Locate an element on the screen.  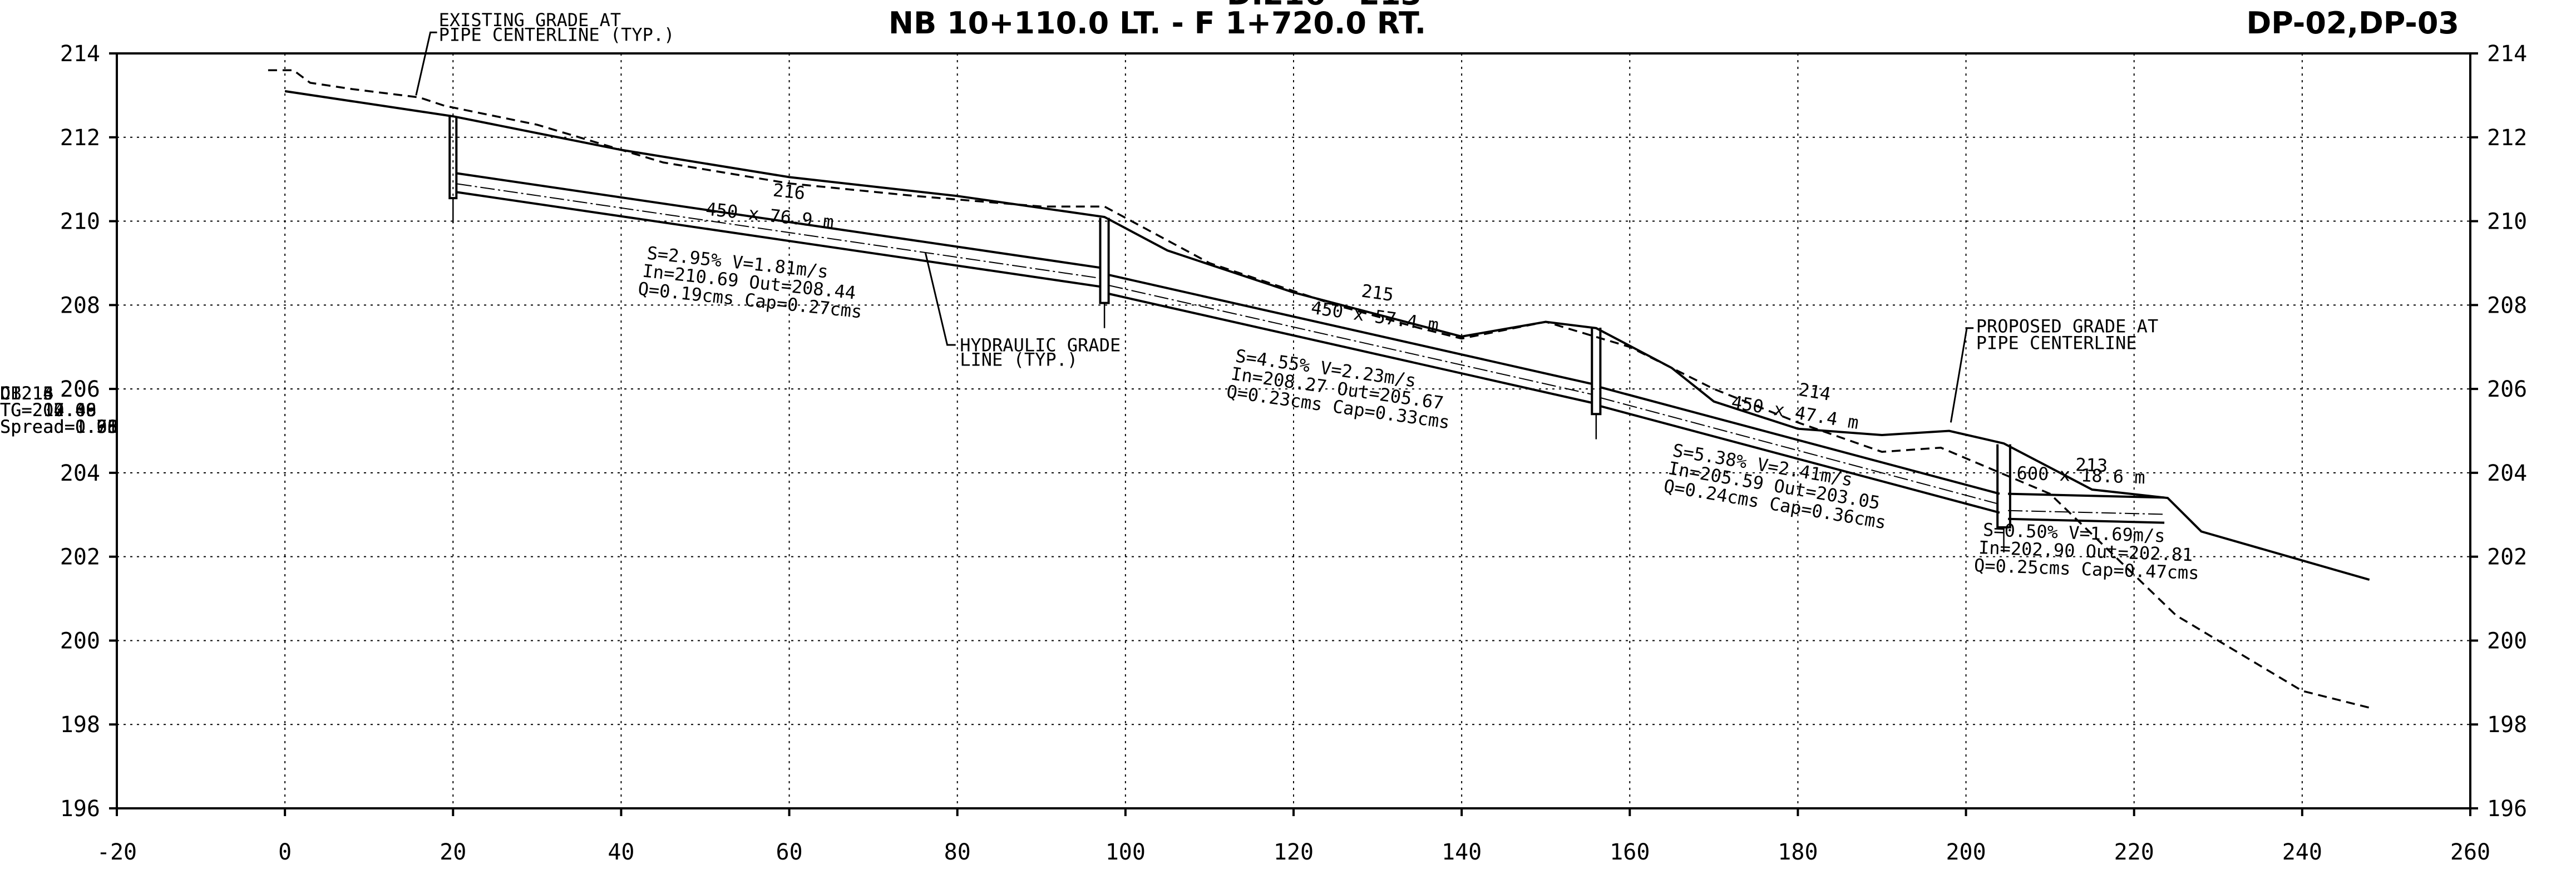
y-tick-label-right: 202 is located at coordinates (2507, 557).